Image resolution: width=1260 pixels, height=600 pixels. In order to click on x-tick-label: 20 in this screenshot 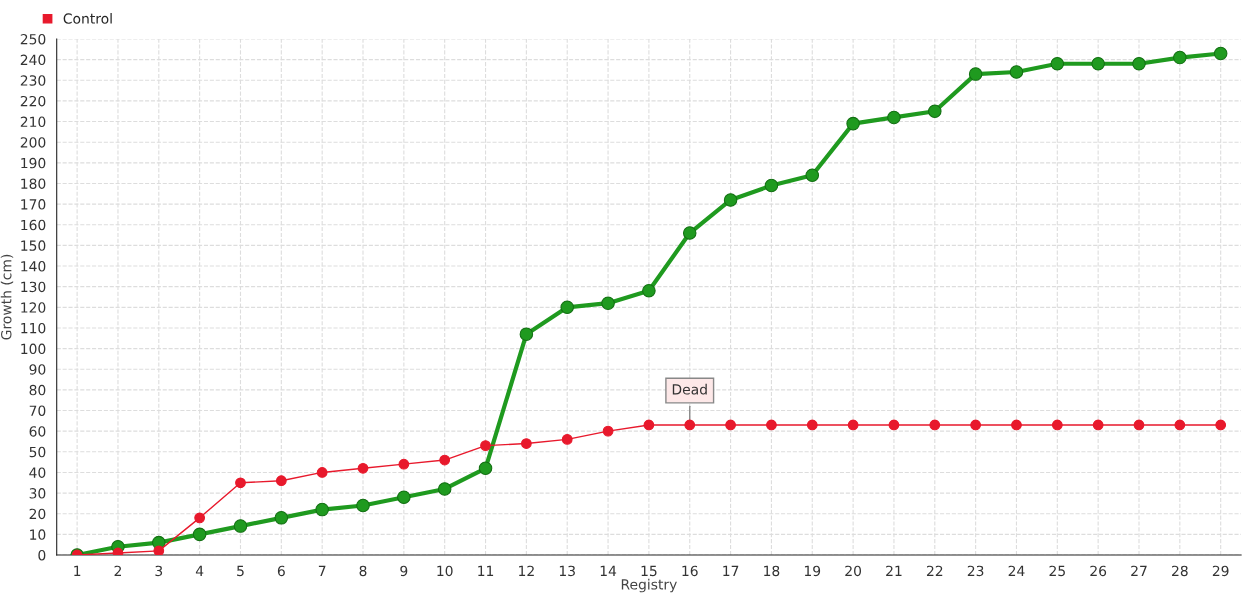, I will do `click(853, 571)`.